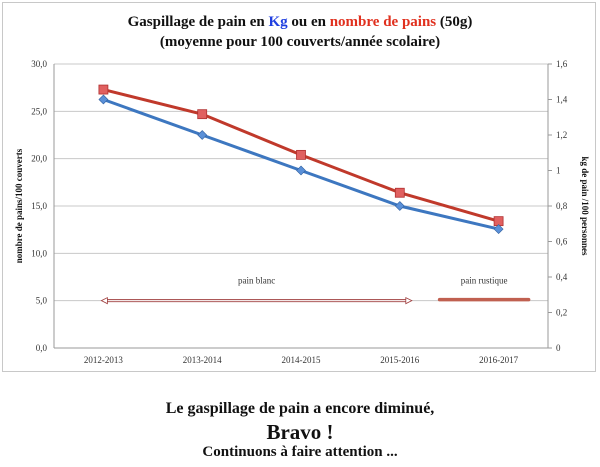 The image size is (600, 467). Describe the element at coordinates (202, 360) in the screenshot. I see `x-tick-label: 2013-2014` at that location.